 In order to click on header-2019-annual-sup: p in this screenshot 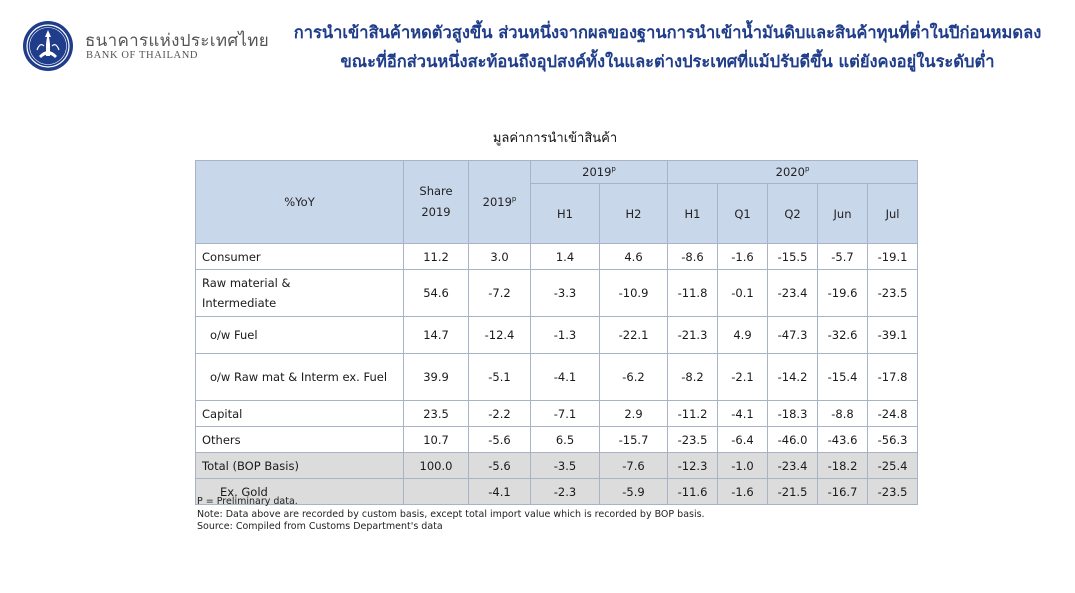, I will do `click(514, 199)`.